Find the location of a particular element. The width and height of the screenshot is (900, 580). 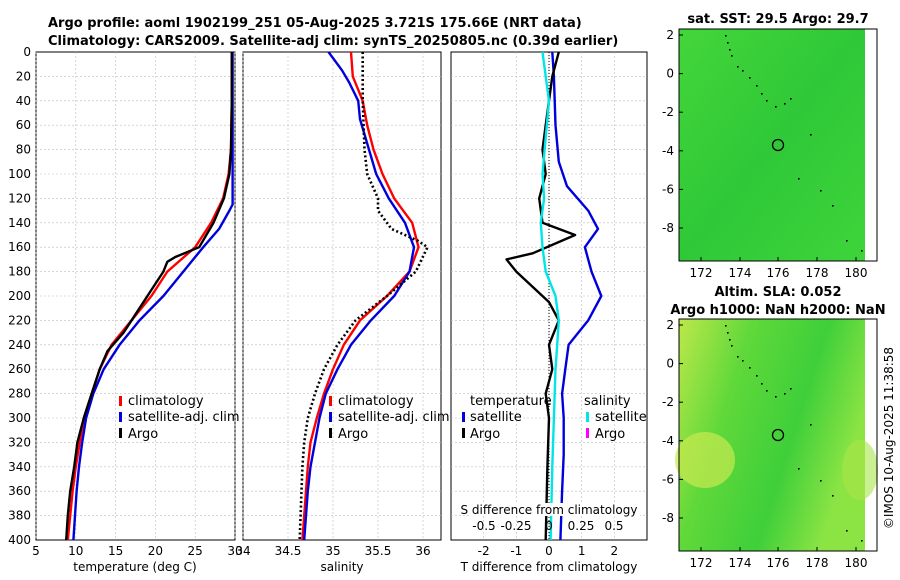

map-x-tick-label: 180 is located at coordinates (856, 563).